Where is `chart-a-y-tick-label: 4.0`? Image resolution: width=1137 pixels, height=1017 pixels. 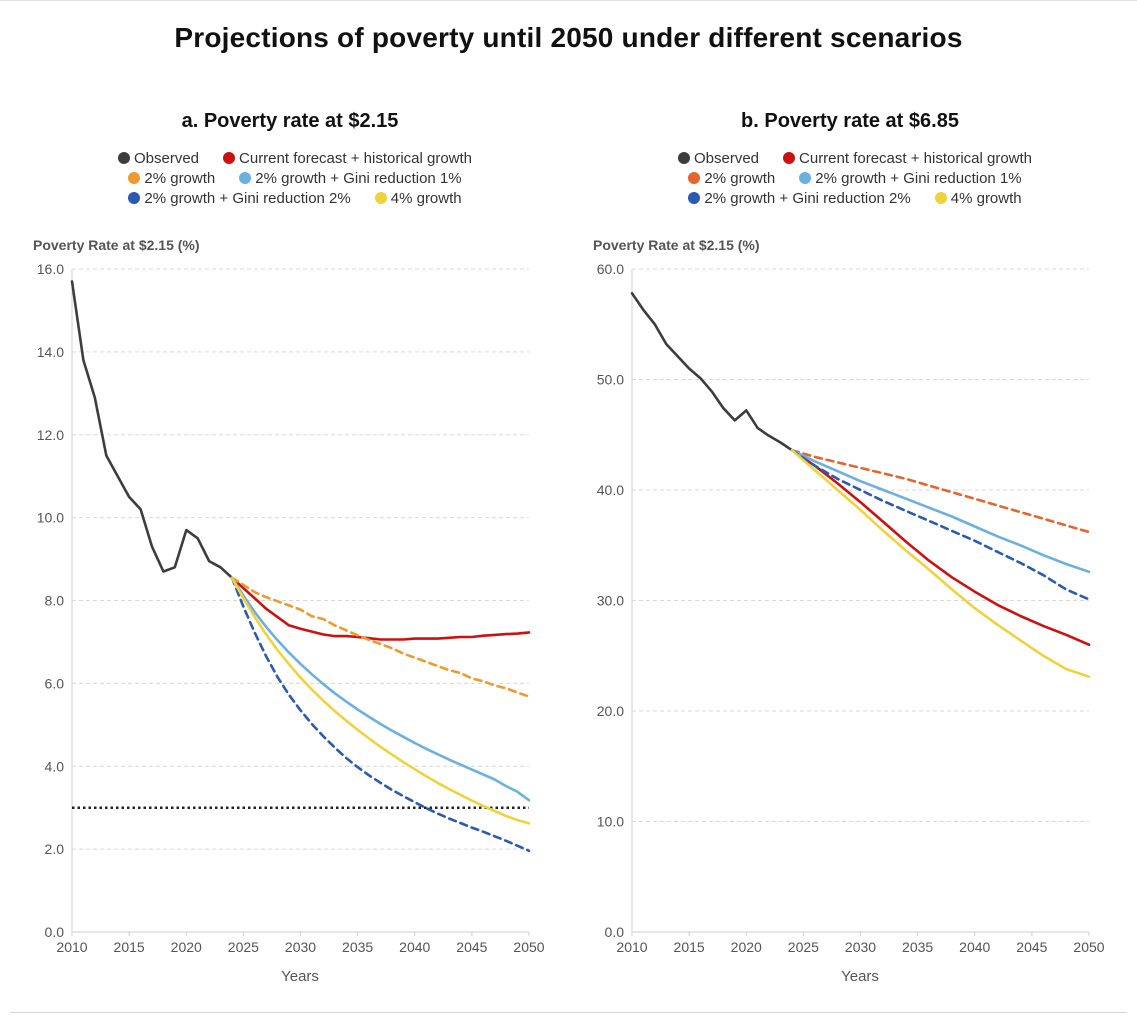
chart-a-y-tick-label: 4.0 is located at coordinates (55, 766).